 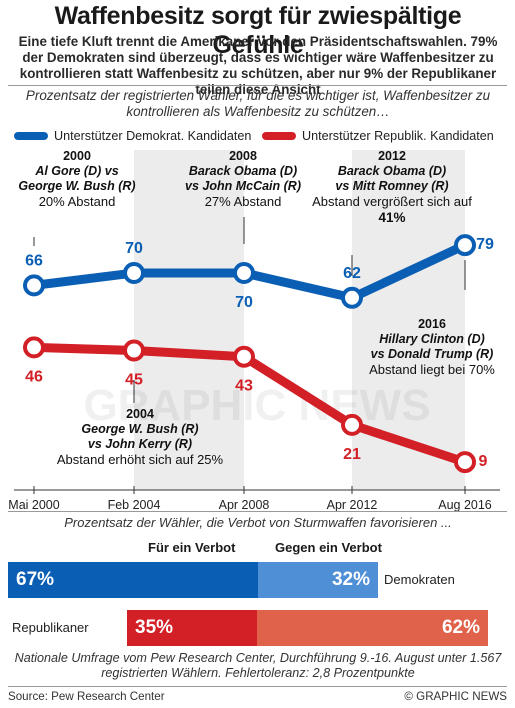 I want to click on annotation-gap: Abstand liegt bei 70%, so click(x=432, y=369).